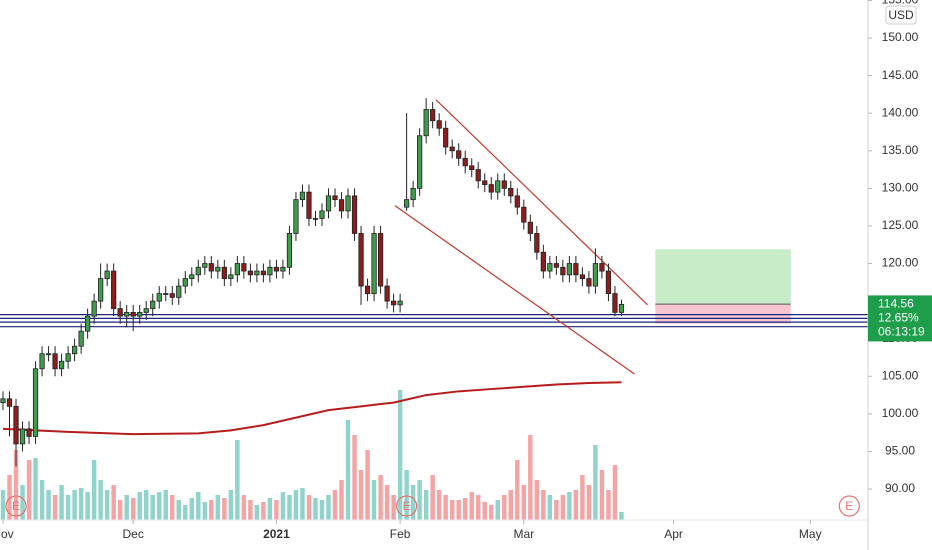  I want to click on x-tick-label: May, so click(810, 534).